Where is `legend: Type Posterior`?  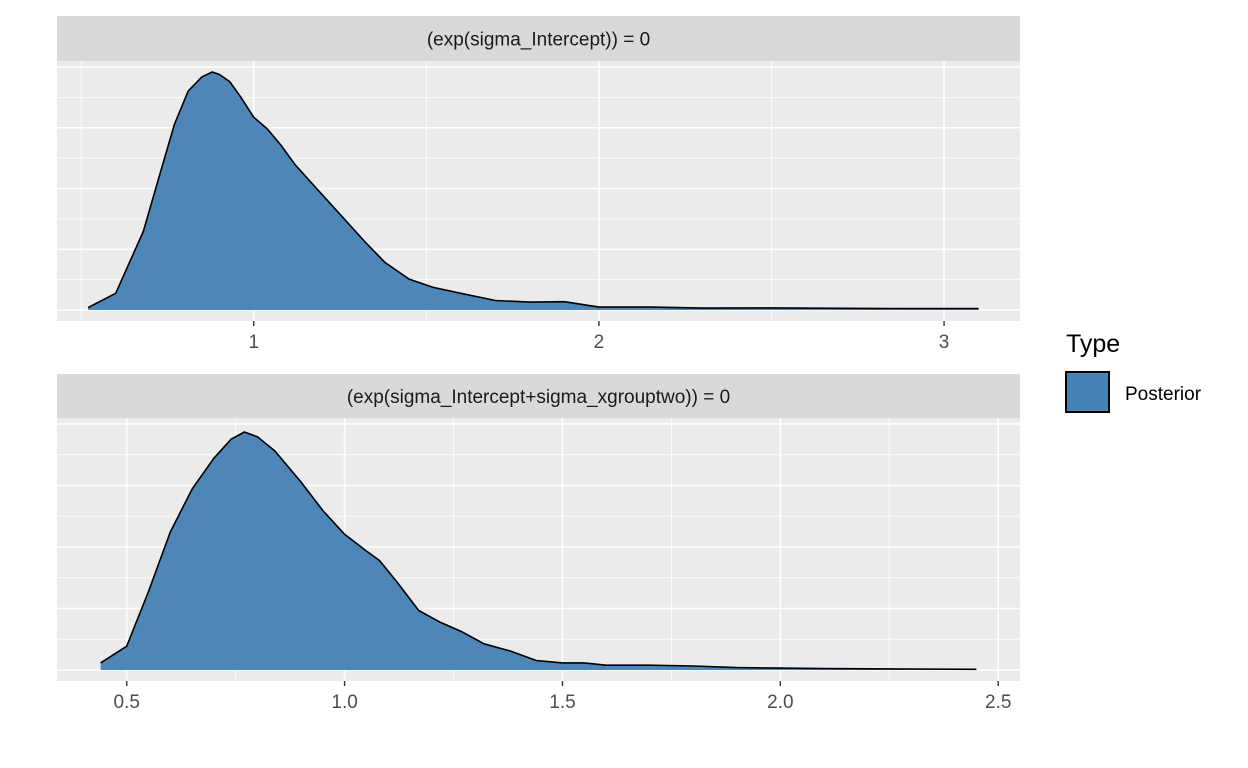
legend: Type Posterior is located at coordinates (1133, 371).